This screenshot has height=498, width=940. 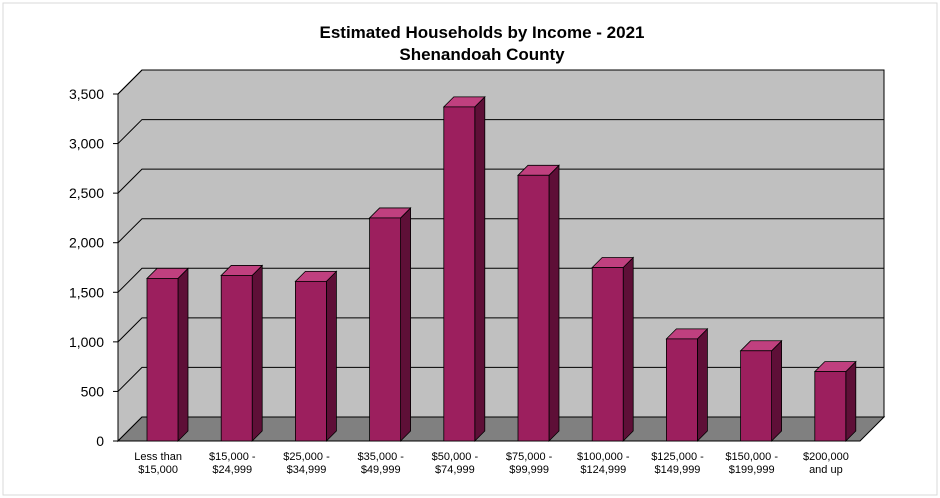 I want to click on x-category-label: $99,999, so click(x=529, y=470).